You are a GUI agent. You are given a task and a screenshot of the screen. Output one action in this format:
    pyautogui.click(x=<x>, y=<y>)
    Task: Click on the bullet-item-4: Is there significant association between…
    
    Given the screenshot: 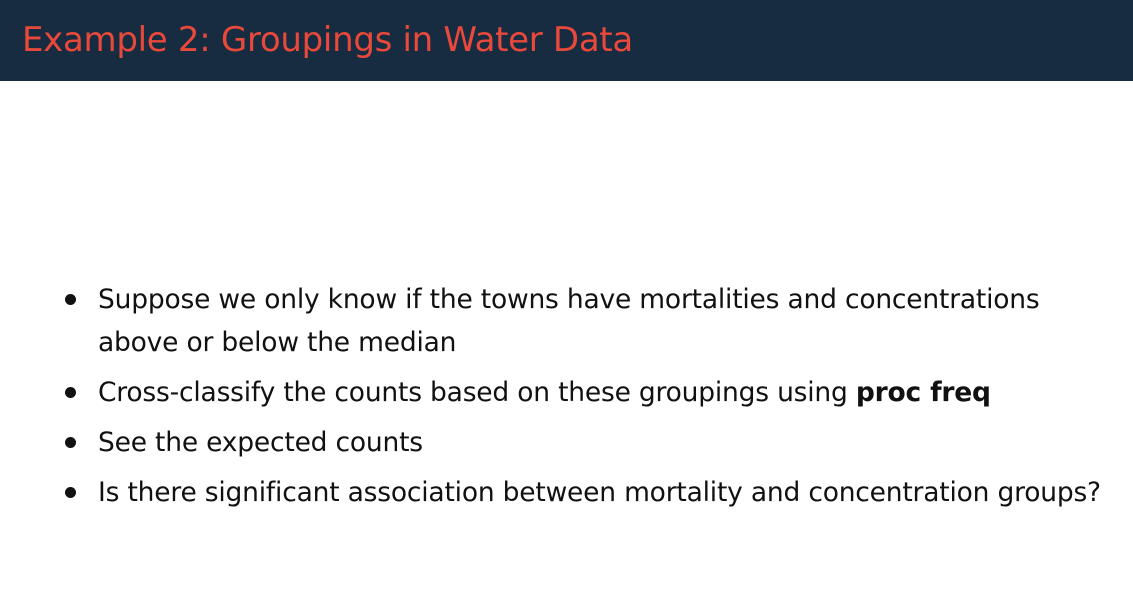 What is the action you would take?
    pyautogui.click(x=587, y=492)
    